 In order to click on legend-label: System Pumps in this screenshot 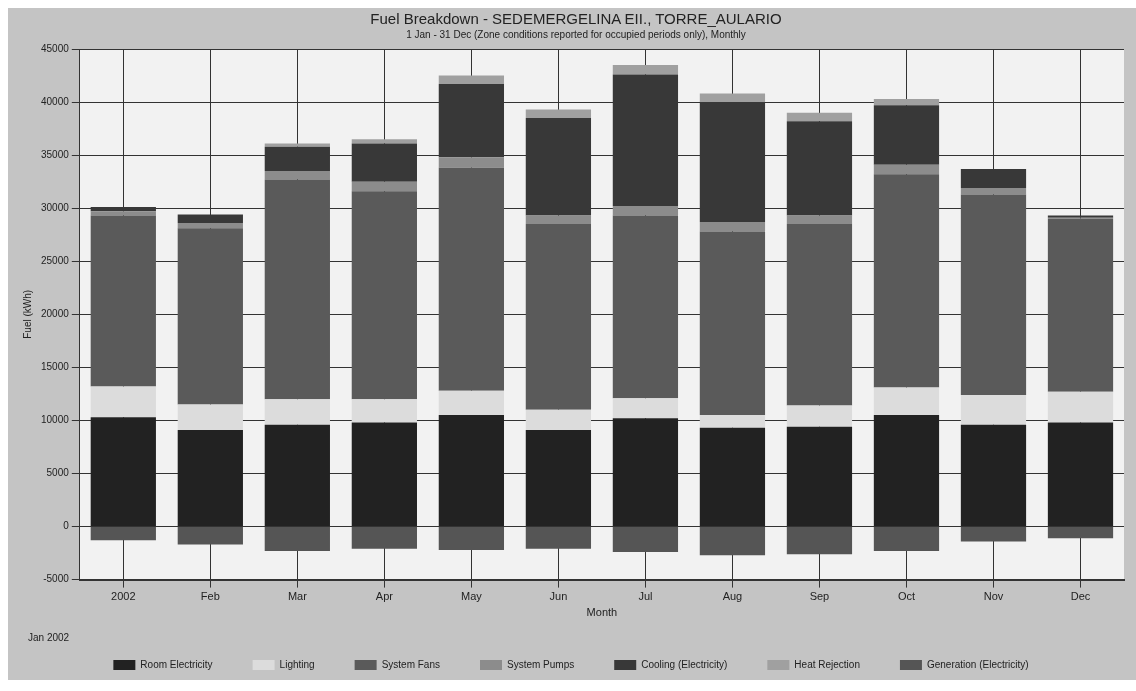, I will do `click(540, 664)`.